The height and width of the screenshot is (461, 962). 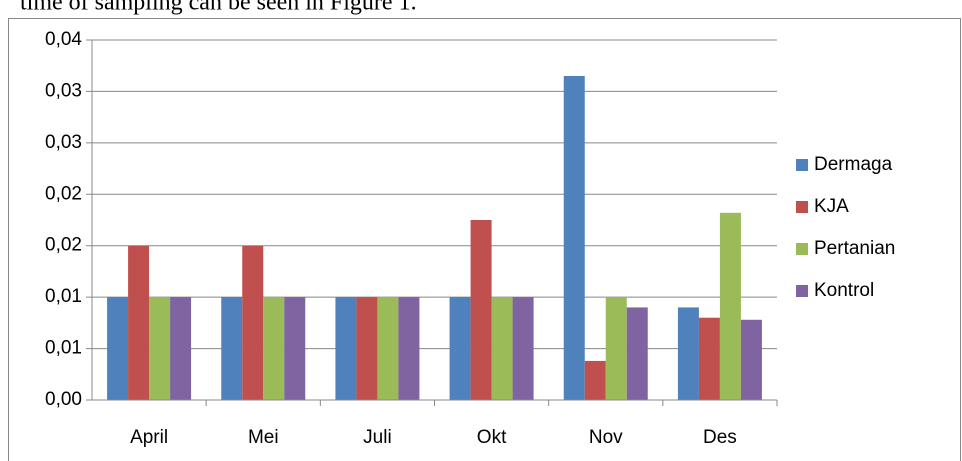 I want to click on x-tick-label: Des, so click(x=720, y=437).